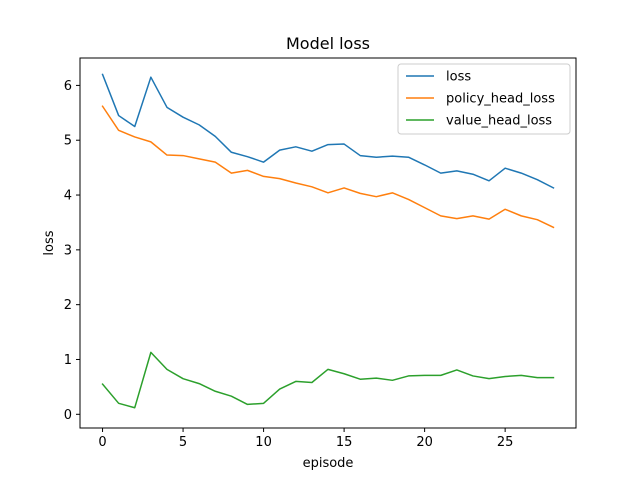  I want to click on y-tick-label: 4, so click(68, 196).